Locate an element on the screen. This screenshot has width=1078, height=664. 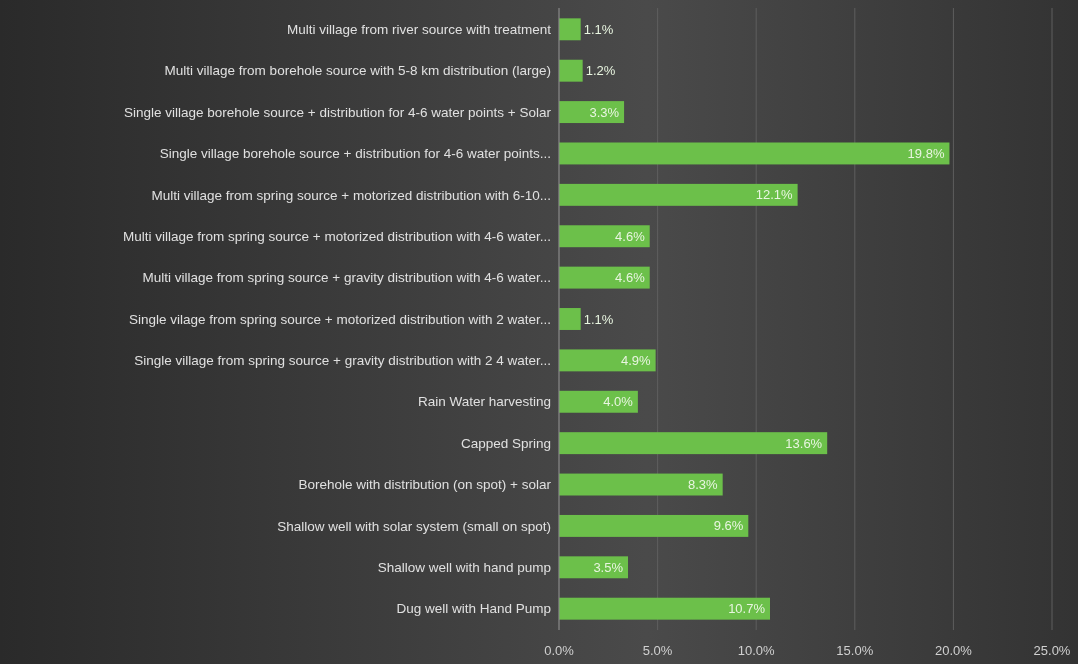
x-tick-label: 0.0% is located at coordinates (559, 650).